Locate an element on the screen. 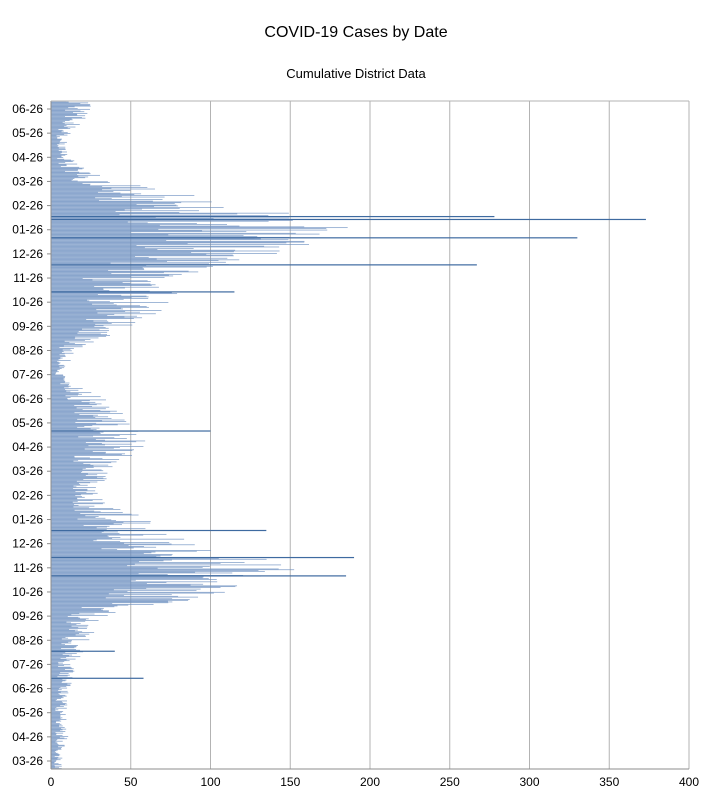 The image size is (712, 800). x-tick-label: 0 is located at coordinates (51, 782).